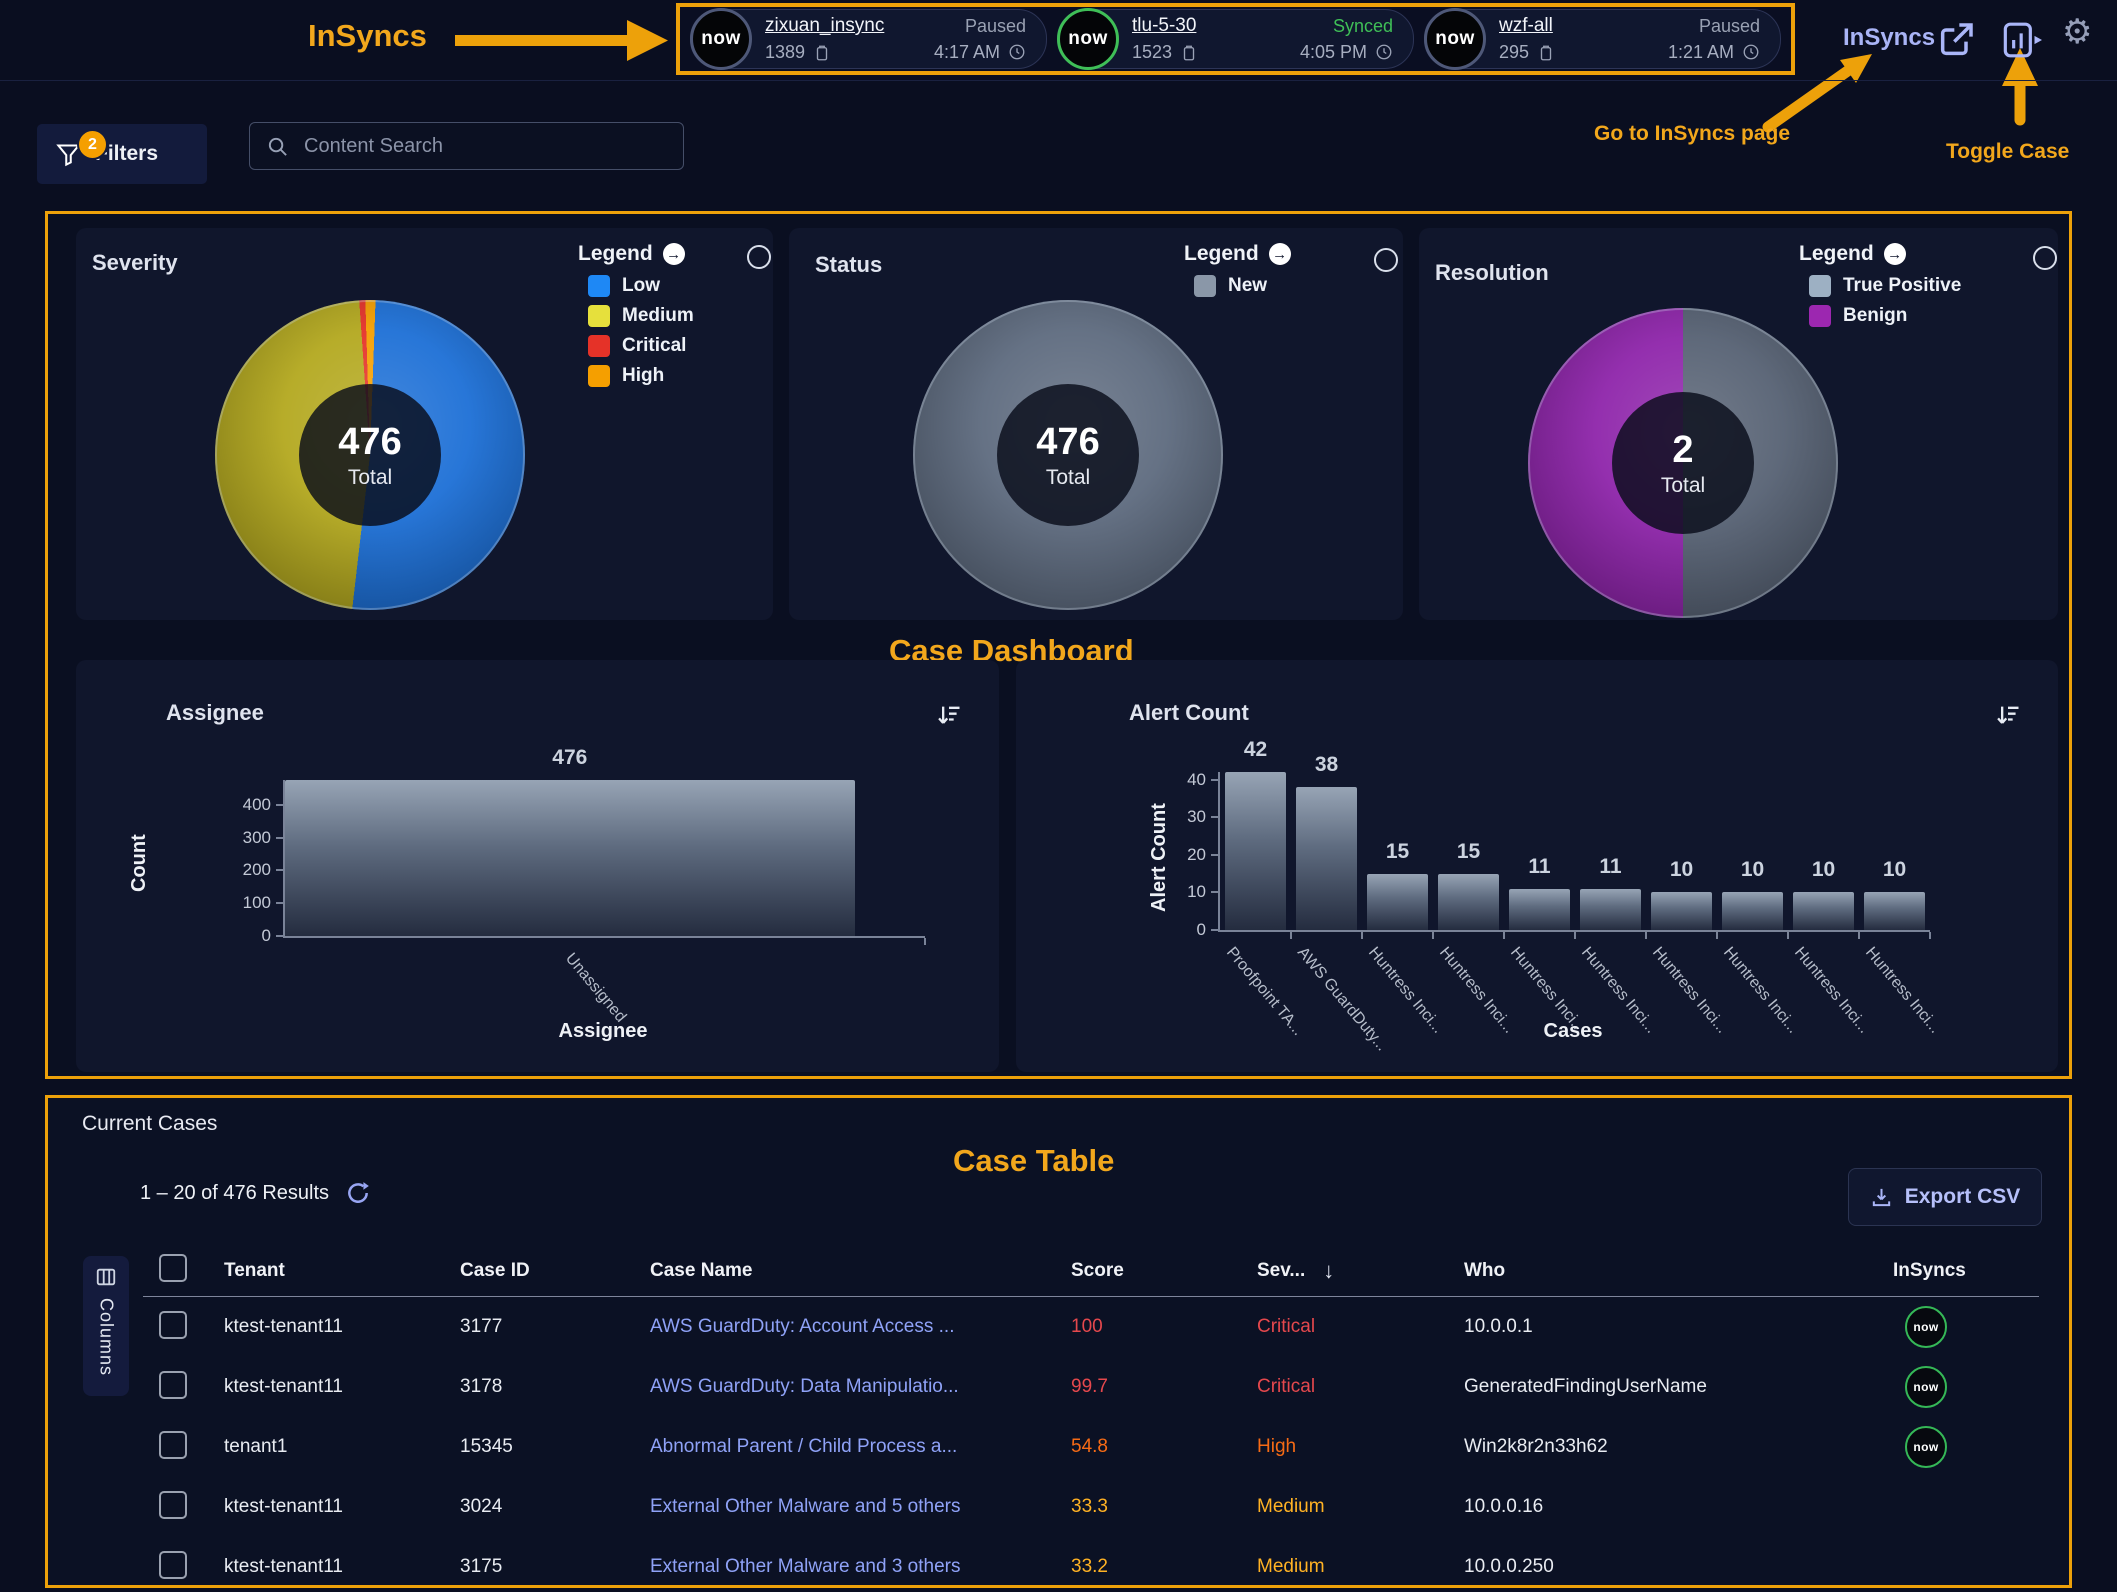 This screenshot has width=2117, height=1592. What do you see at coordinates (1889, 37) in the screenshot?
I see `insyncs-nav-link: InSyncs` at bounding box center [1889, 37].